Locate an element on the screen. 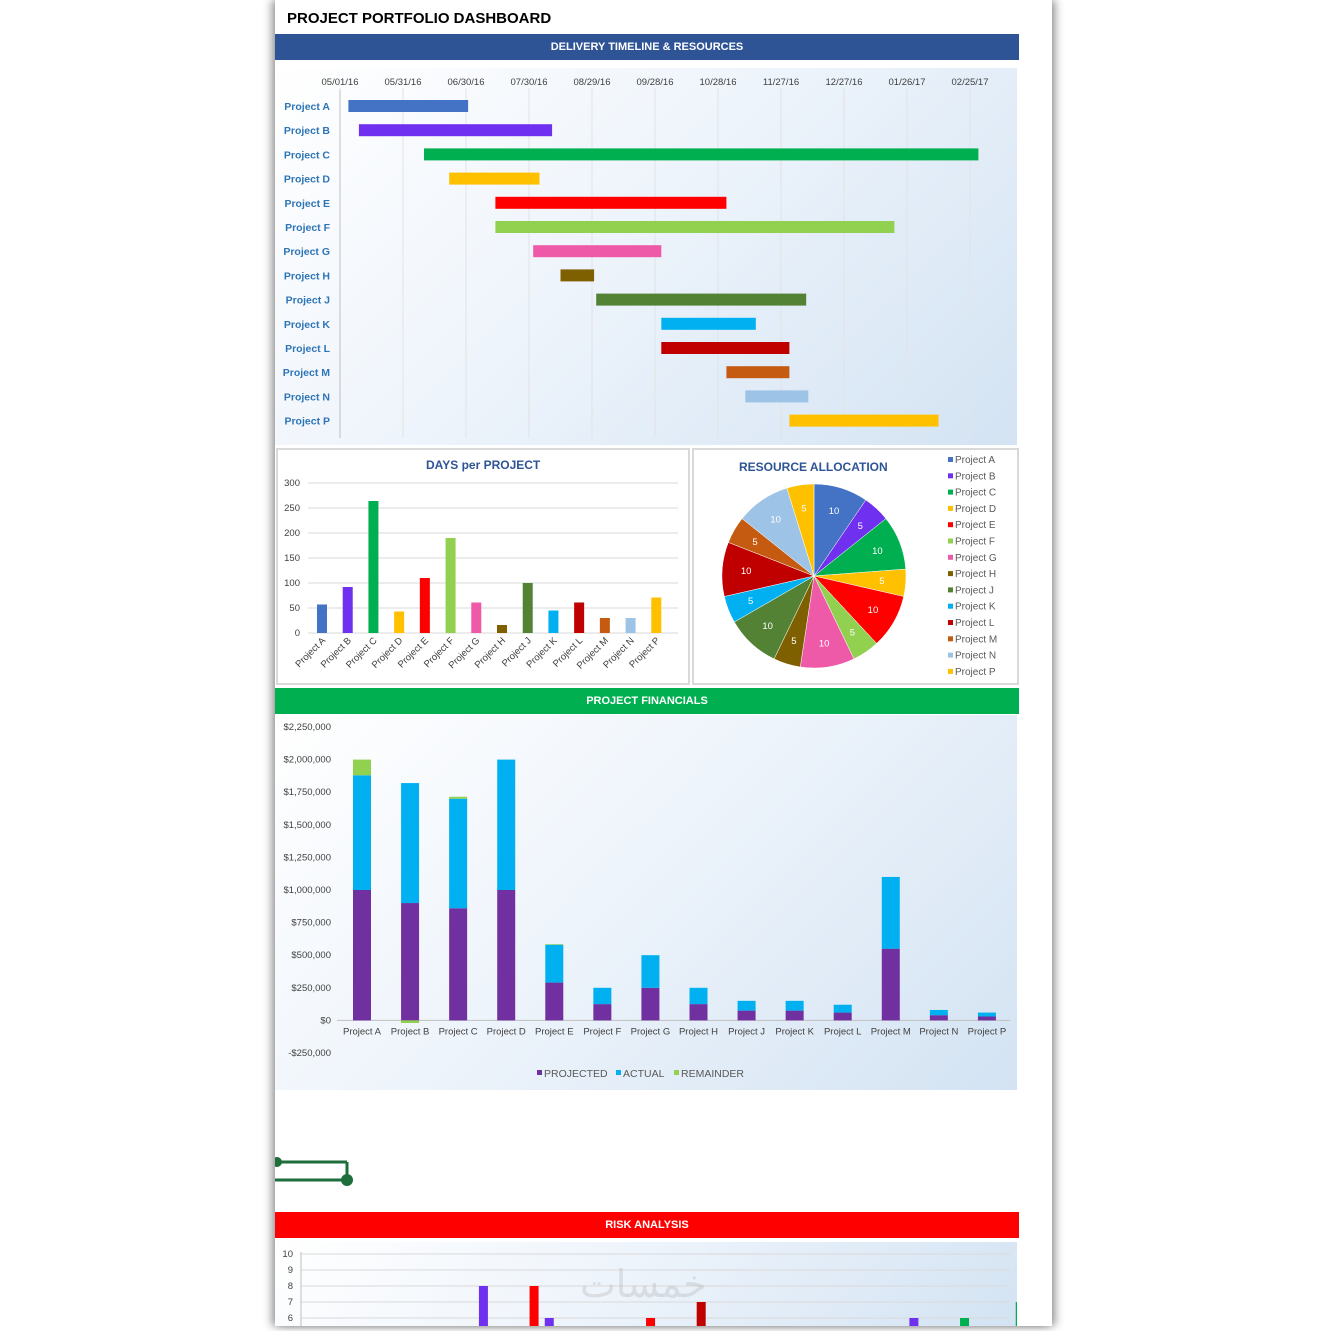 The width and height of the screenshot is (1326, 1331). gantt-x-tick: 05/31/16 is located at coordinates (403, 82).